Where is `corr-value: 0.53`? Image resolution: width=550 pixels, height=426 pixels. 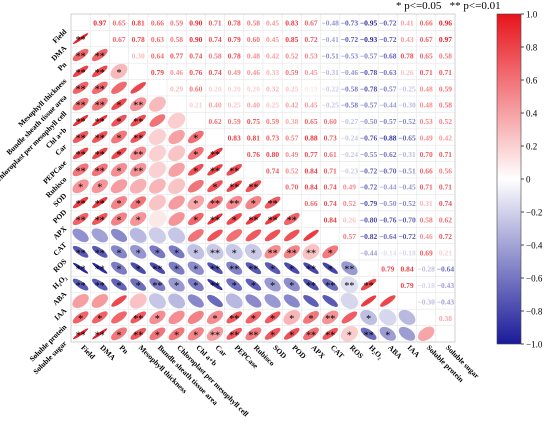
corr-value: 0.53 is located at coordinates (426, 121).